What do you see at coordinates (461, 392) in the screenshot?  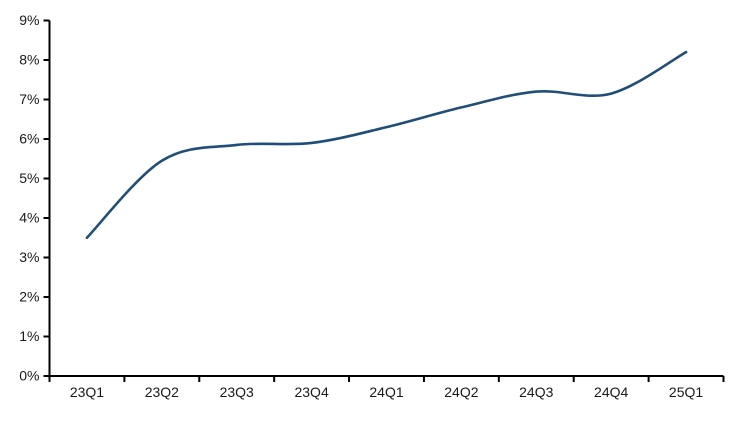 I see `x-axis-tick-label: 24Q2` at bounding box center [461, 392].